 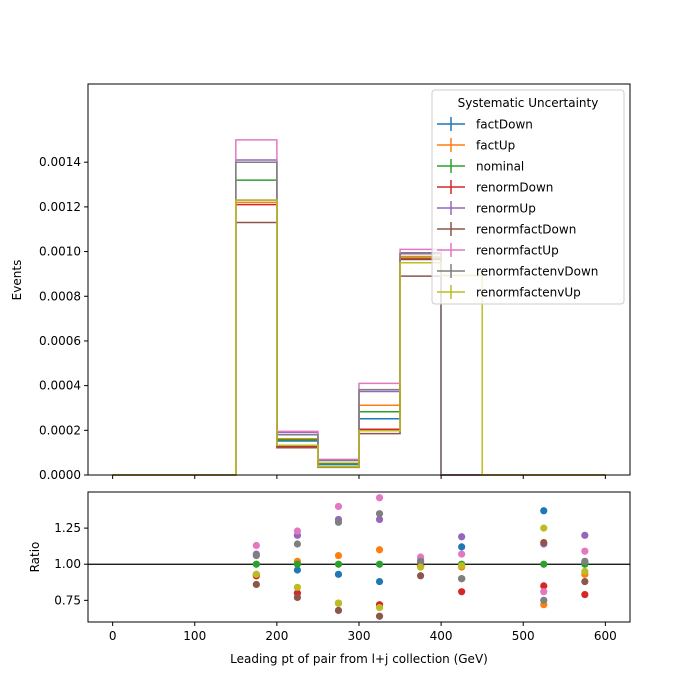 I want to click on x-tick-label: 0, so click(x=113, y=636).